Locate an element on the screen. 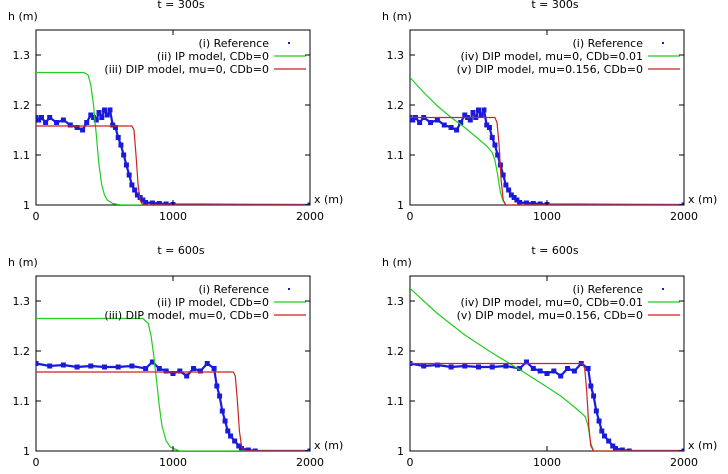 The image size is (728, 474). y-tick-label: 1 is located at coordinates (400, 451).